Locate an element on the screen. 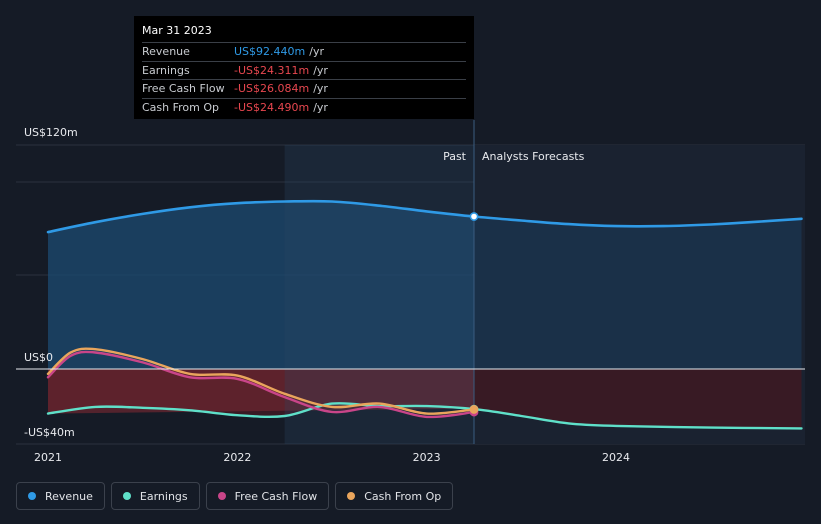  series-line-cash-from-op is located at coordinates (261, 381).